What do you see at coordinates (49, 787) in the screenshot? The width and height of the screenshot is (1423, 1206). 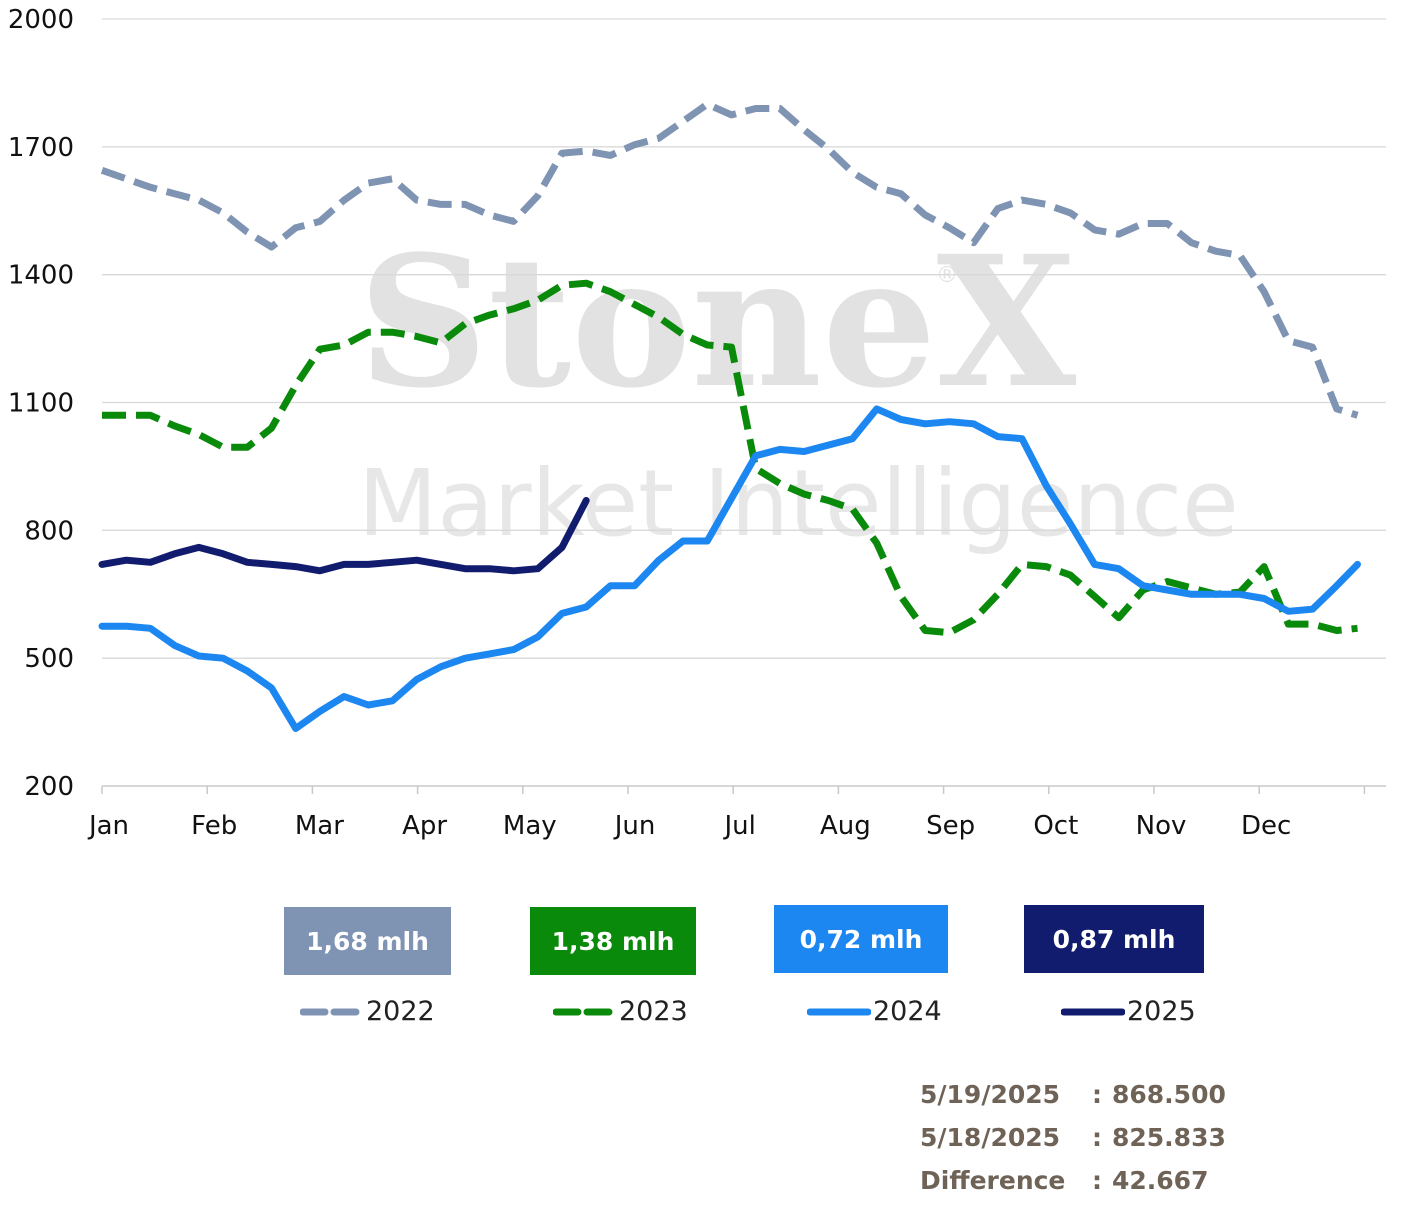 I see `y-tick-label: 200` at bounding box center [49, 787].